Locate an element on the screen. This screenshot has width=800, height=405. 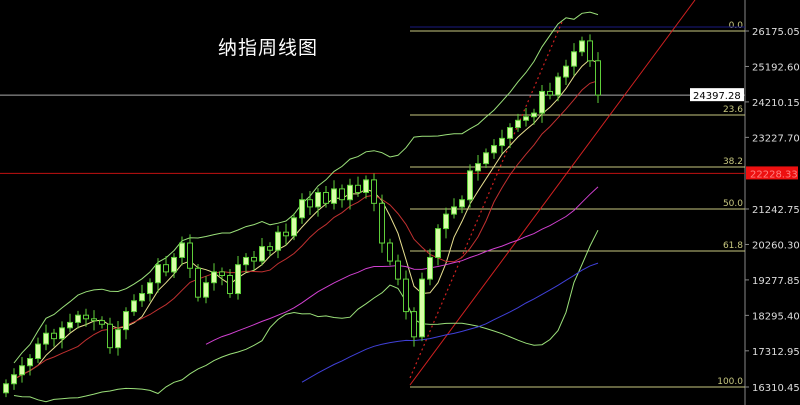
current-price-badge: 24397.28 is located at coordinates (717, 95).